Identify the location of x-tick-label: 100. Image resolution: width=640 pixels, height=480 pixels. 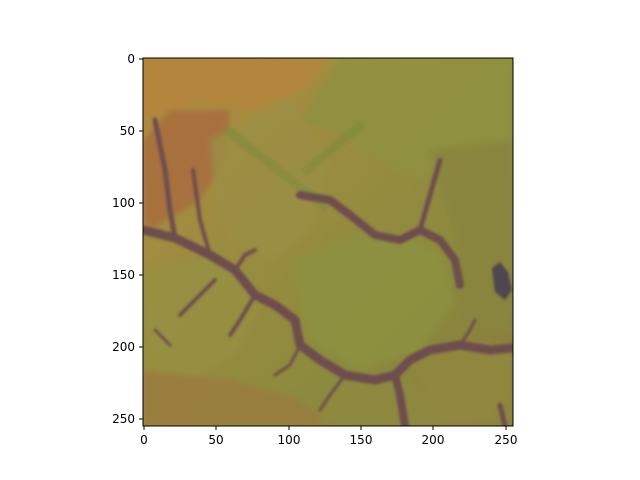
(289, 440).